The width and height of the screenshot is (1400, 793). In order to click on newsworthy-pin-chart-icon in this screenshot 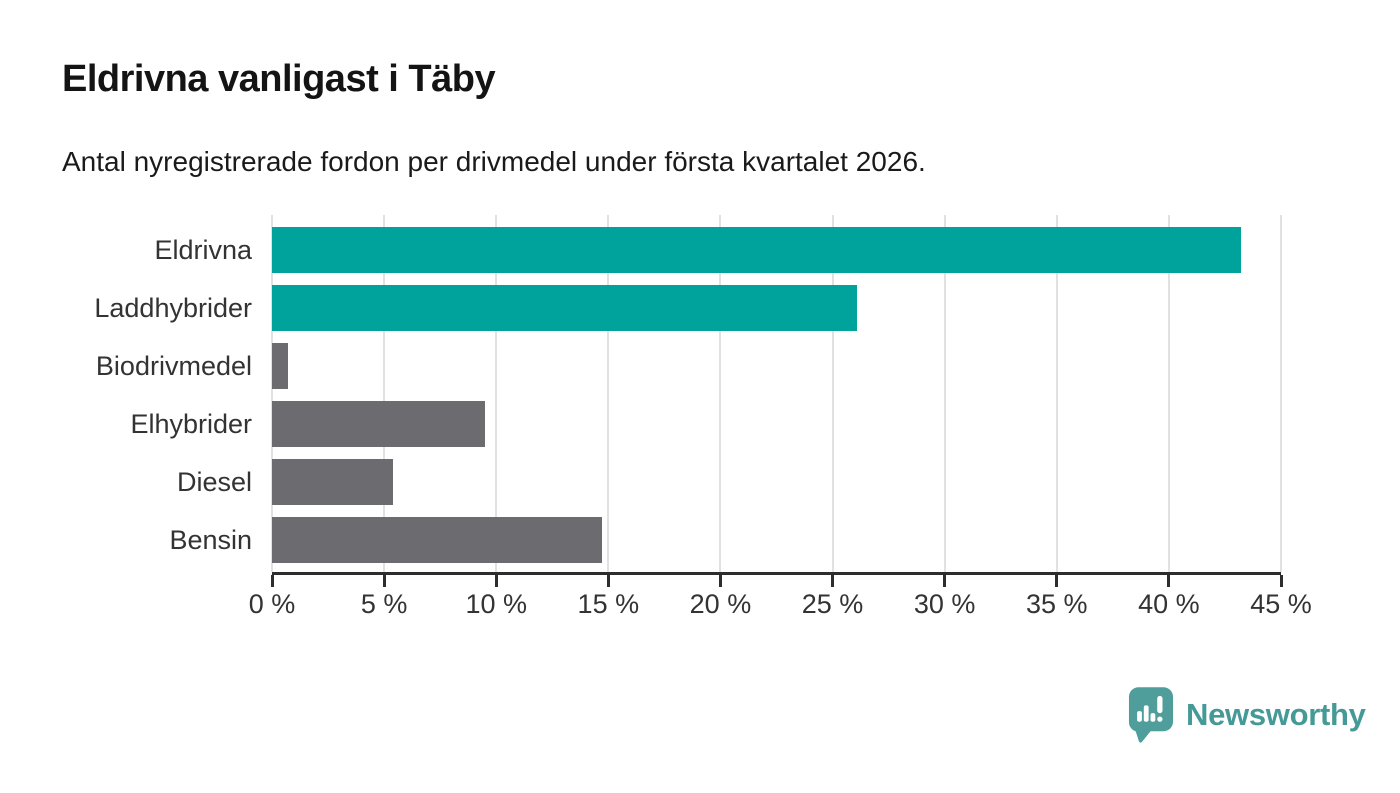, I will do `click(1151, 715)`.